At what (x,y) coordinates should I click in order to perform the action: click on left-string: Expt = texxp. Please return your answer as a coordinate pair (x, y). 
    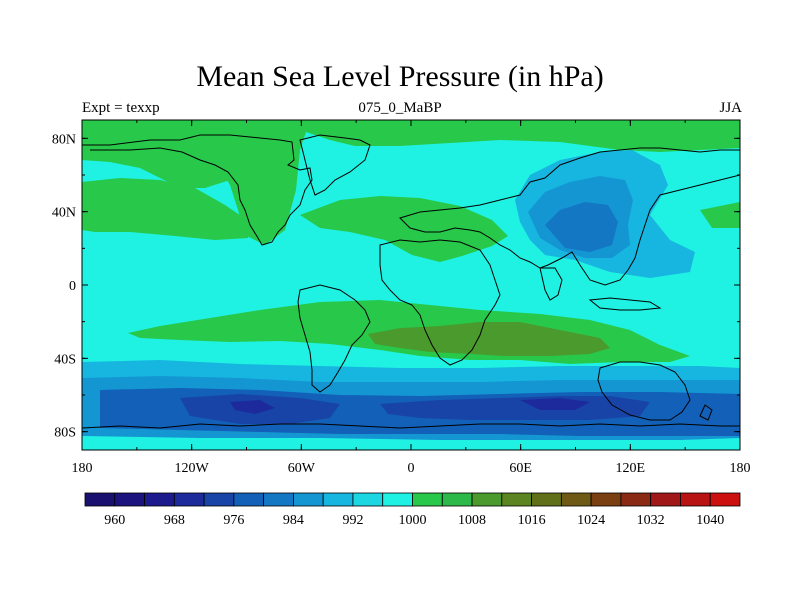
    Looking at the image, I should click on (121, 108).